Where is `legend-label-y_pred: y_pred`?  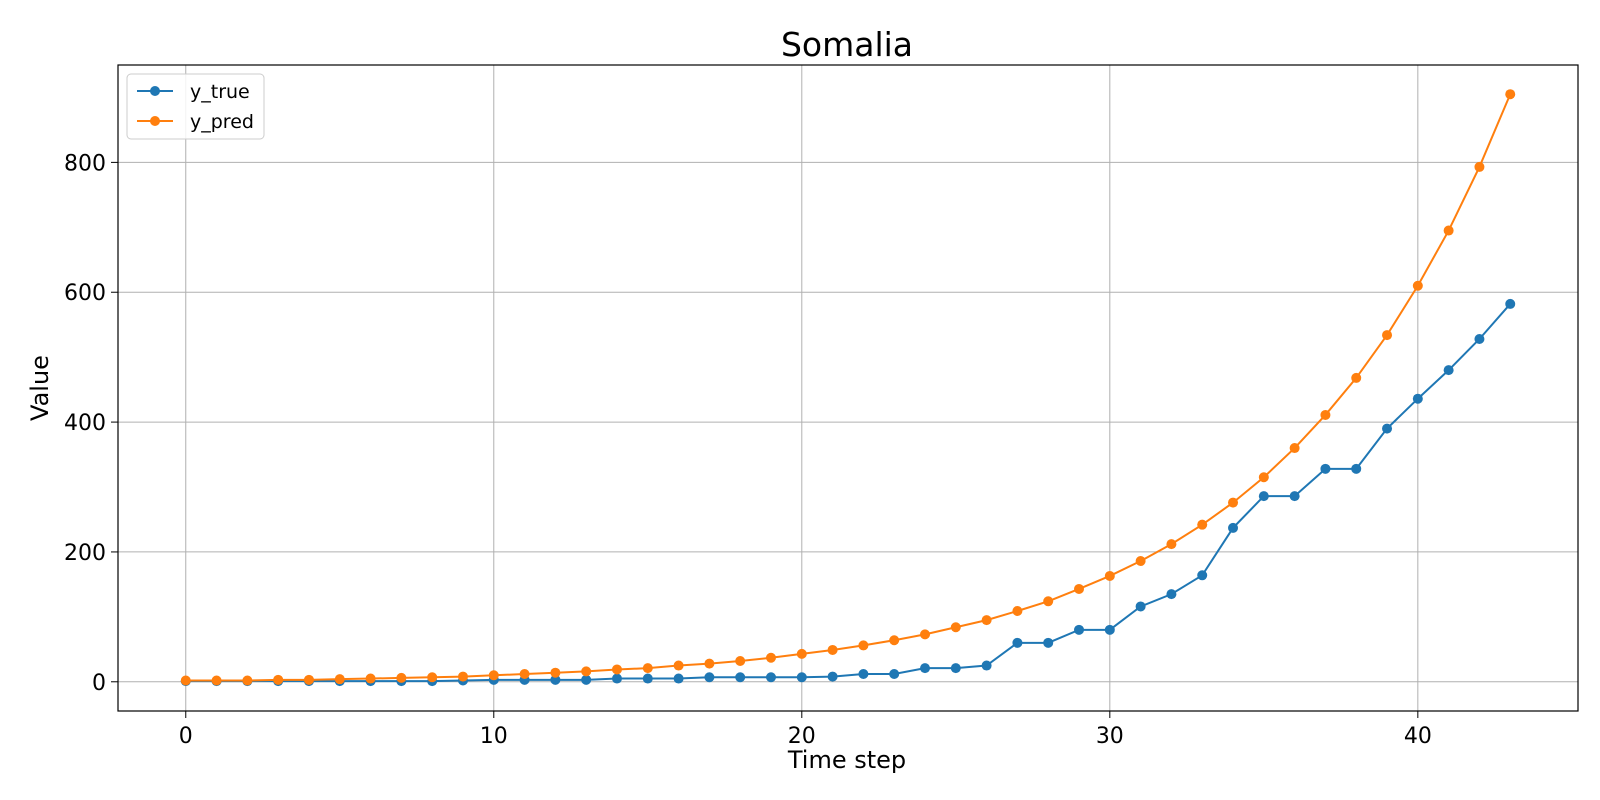
legend-label-y_pred: y_pred is located at coordinates (222, 122).